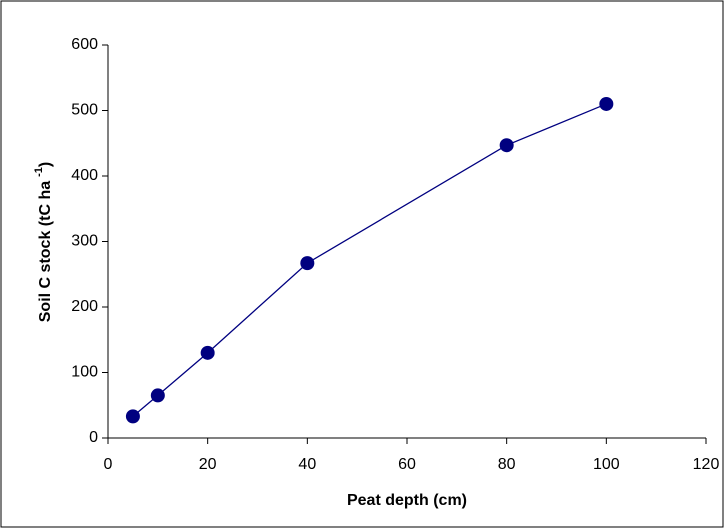 Image resolution: width=725 pixels, height=529 pixels. Describe the element at coordinates (93, 437) in the screenshot. I see `y-tick-label: 0` at that location.